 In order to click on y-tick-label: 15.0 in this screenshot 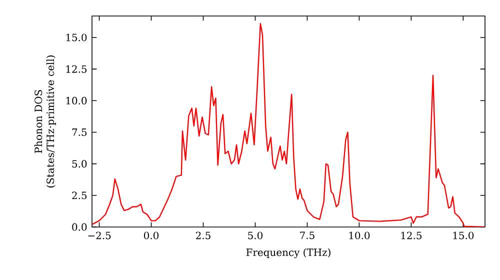, I will do `click(76, 38)`.